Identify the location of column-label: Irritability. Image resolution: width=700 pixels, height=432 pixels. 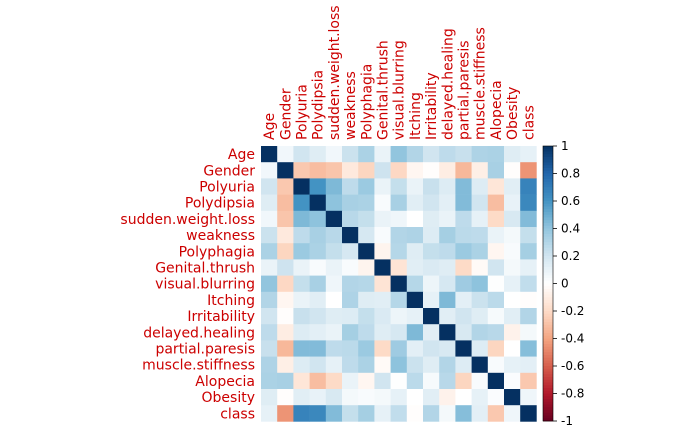
(432, 106).